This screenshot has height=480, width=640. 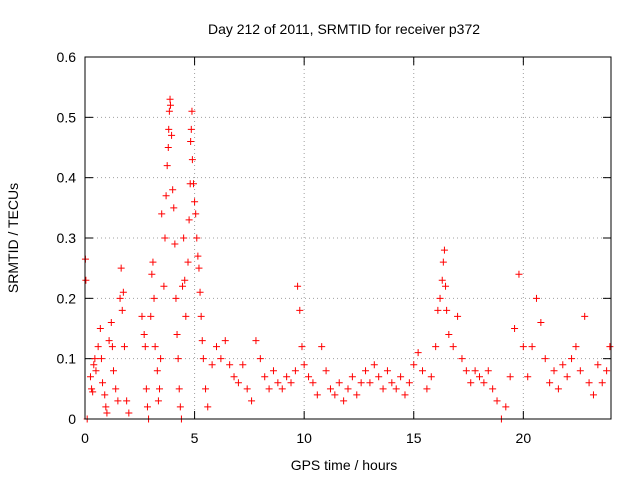 What do you see at coordinates (67, 117) in the screenshot?
I see `y-tick-label: 0.5` at bounding box center [67, 117].